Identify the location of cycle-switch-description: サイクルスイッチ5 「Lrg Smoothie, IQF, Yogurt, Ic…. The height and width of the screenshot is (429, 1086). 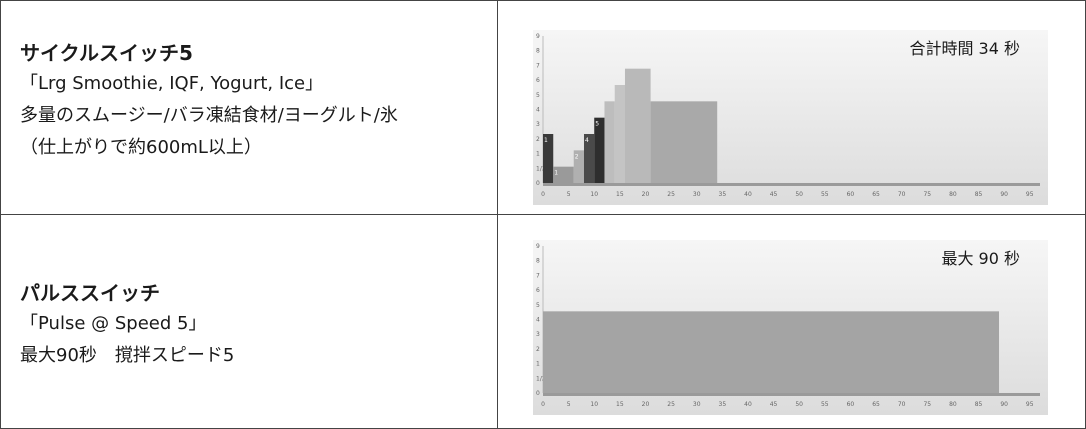
(209, 101).